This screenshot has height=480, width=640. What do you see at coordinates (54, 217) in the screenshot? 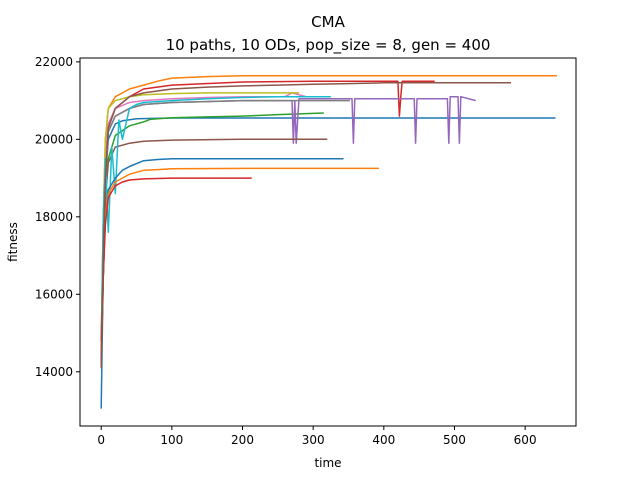
I see `y-tick-label: 18000` at bounding box center [54, 217].